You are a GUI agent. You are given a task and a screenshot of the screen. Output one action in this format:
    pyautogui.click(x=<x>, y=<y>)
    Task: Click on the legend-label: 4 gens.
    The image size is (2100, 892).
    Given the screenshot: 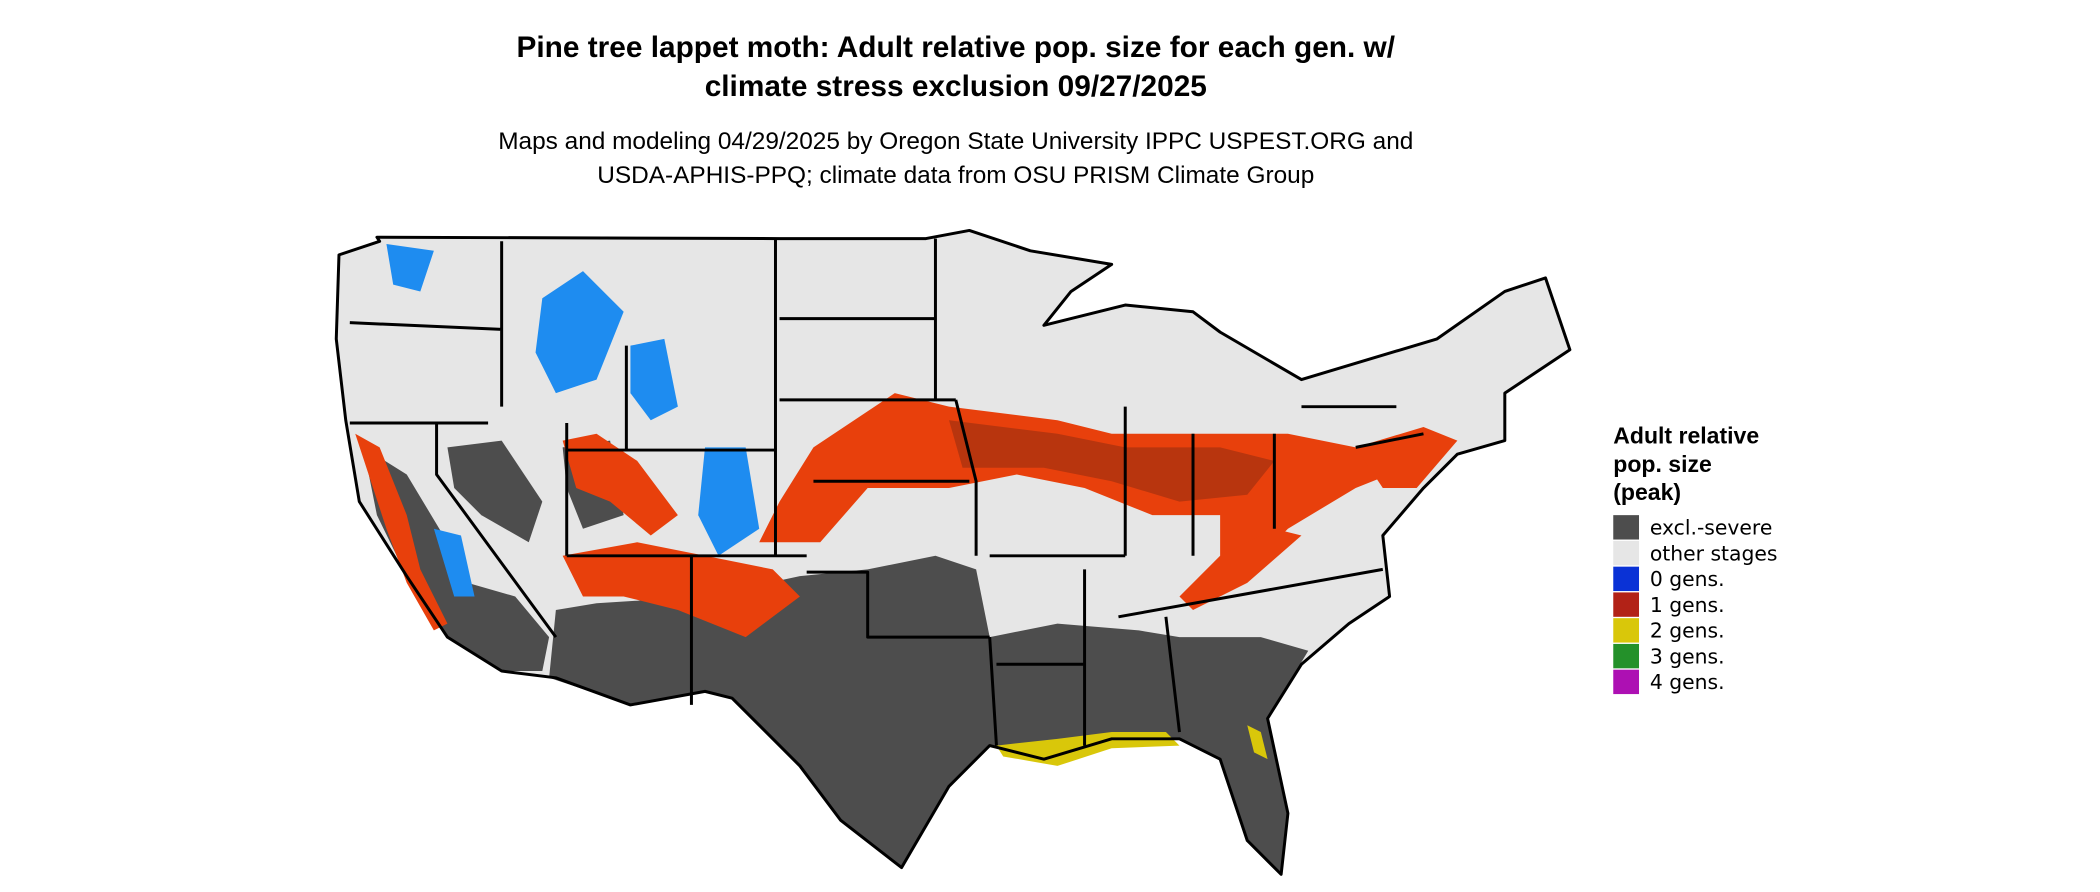 What is the action you would take?
    pyautogui.click(x=1687, y=682)
    